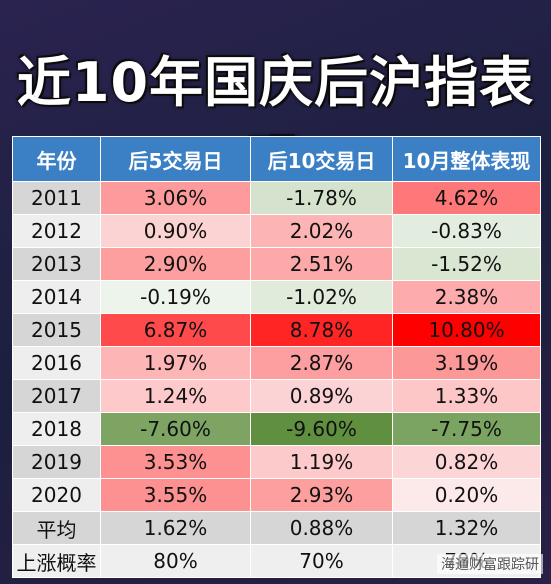 The image size is (551, 584). What do you see at coordinates (56, 330) in the screenshot?
I see `year-cell: 2015` at bounding box center [56, 330].